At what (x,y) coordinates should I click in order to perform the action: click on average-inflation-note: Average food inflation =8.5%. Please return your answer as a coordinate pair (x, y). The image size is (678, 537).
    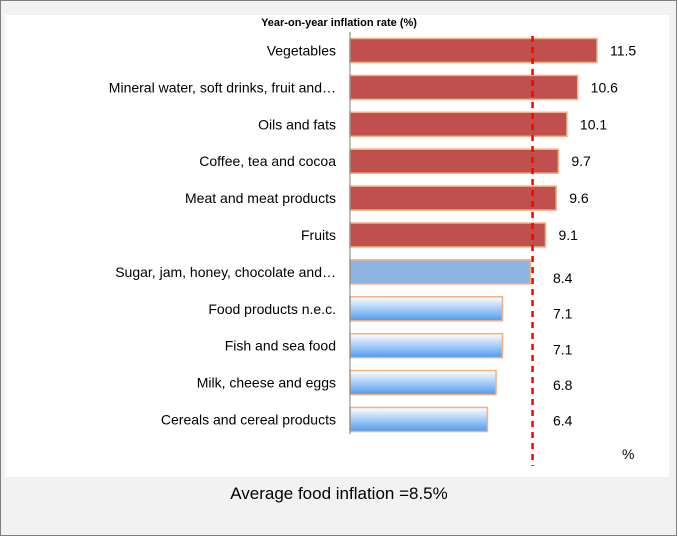
    Looking at the image, I should click on (339, 493).